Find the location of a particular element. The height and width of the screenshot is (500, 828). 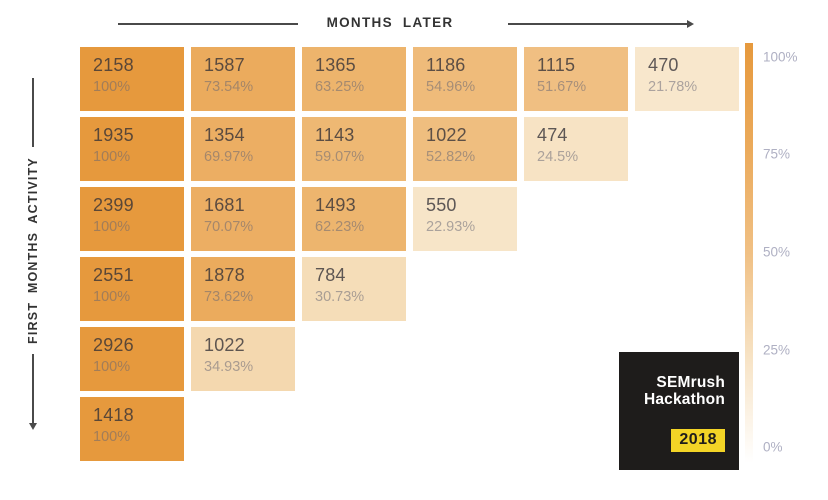

colorbar-label-100: 100% is located at coordinates (780, 57).